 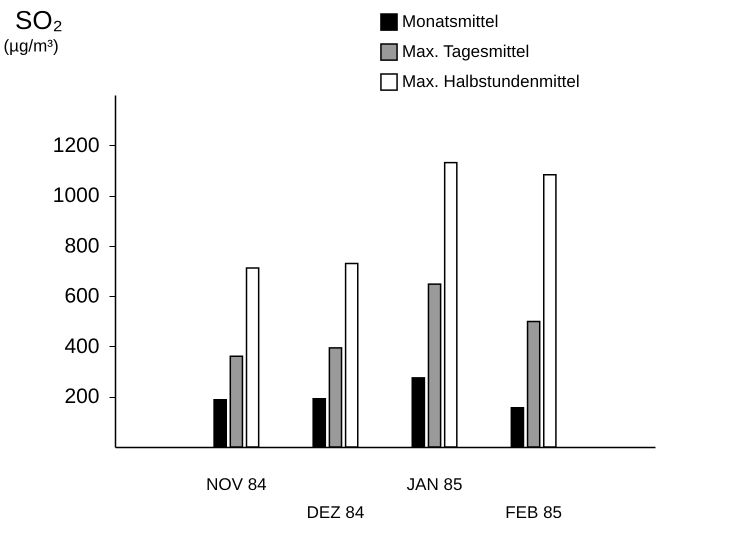 I want to click on legend-label: Monatsmittel, so click(x=450, y=21).